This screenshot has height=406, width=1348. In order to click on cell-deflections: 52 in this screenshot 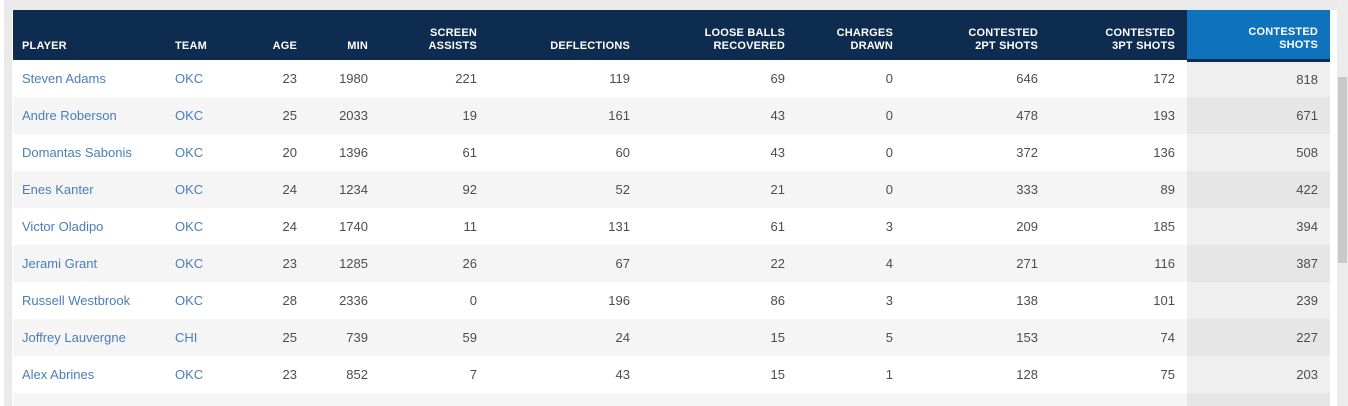, I will do `click(565, 189)`.